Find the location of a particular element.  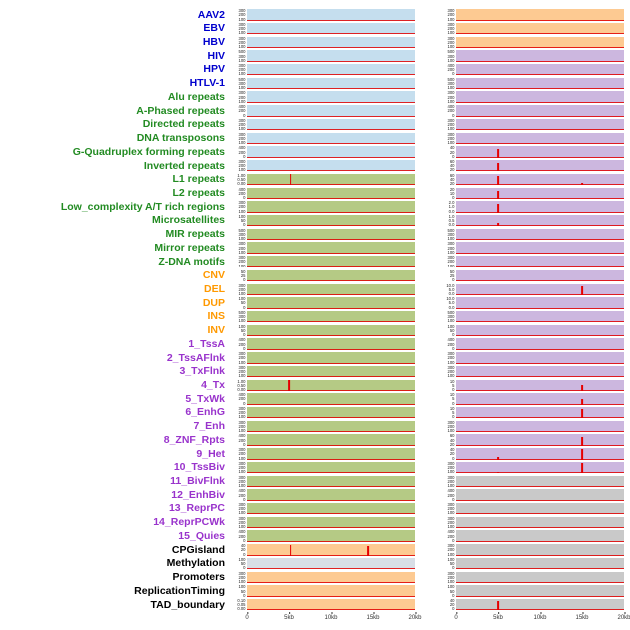

y-tick-label: 10 is located at coordinates (452, 409).